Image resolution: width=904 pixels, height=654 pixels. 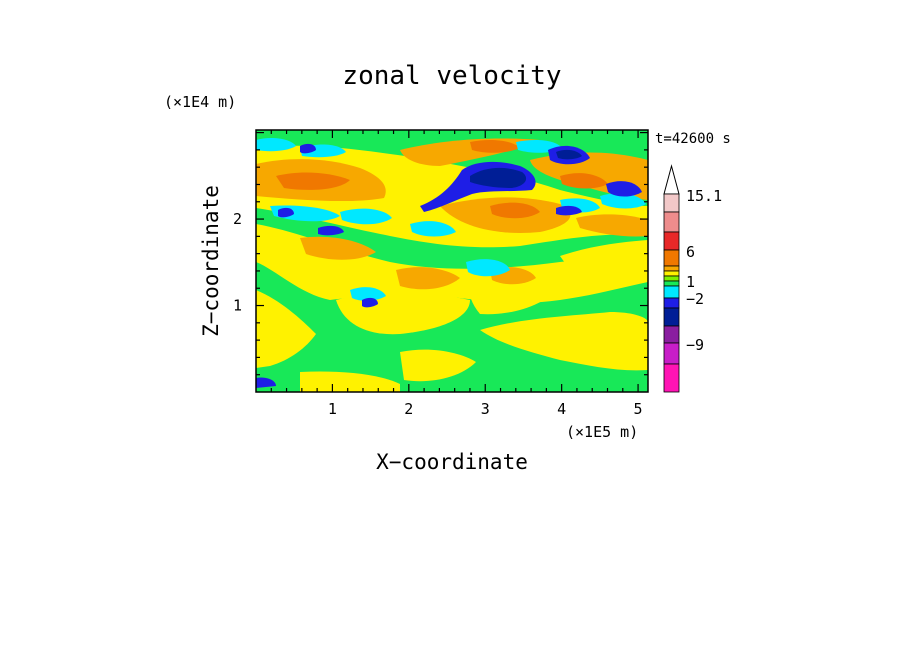 I want to click on y-axis-title: Z−coordinate, so click(x=211, y=261).